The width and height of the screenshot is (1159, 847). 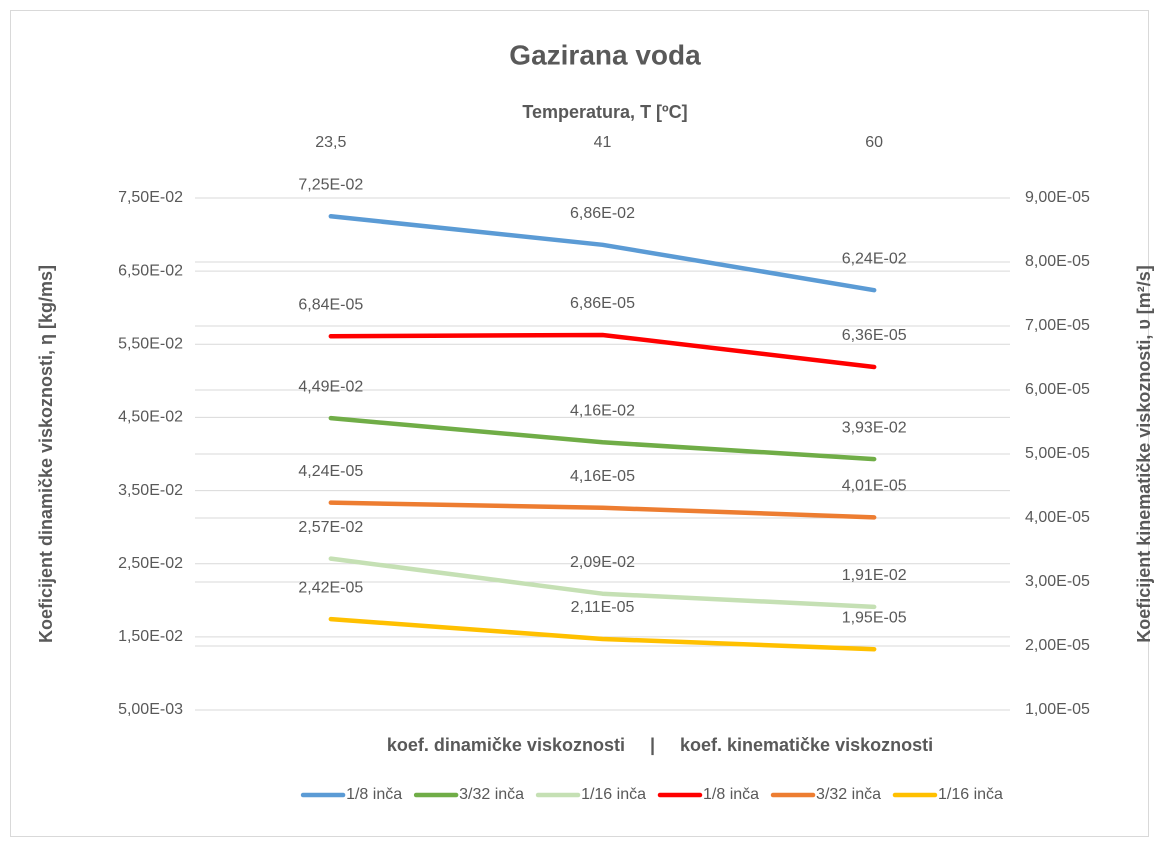 I want to click on data-label: 4,01E-05, so click(x=874, y=486).